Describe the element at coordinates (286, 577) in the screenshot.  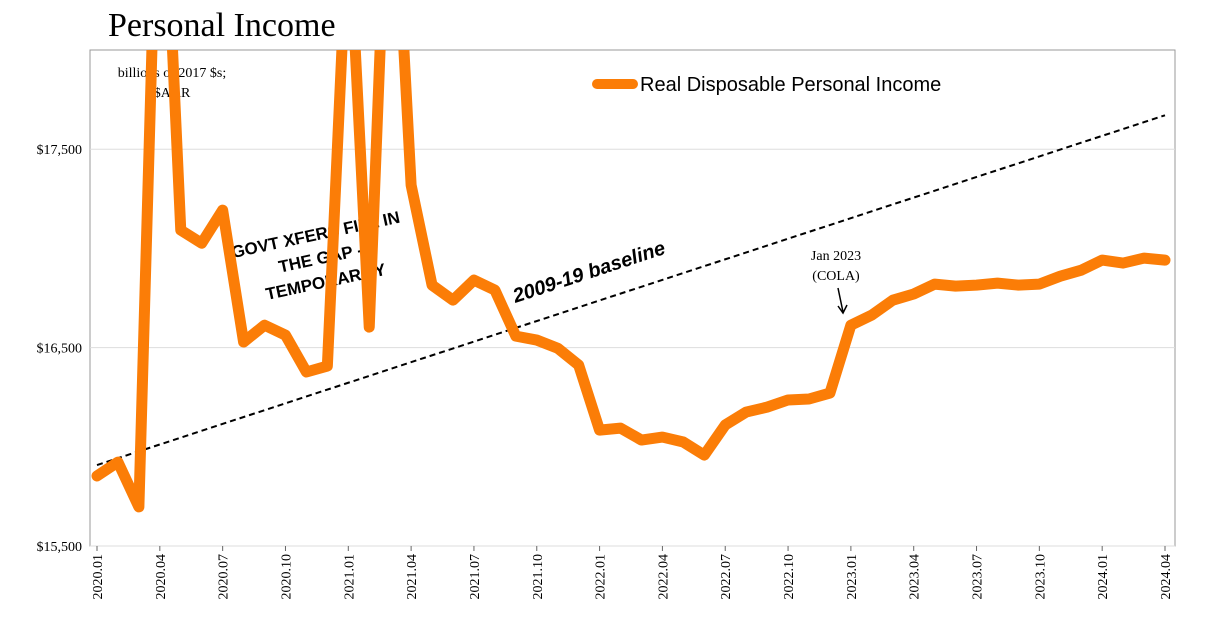
I see `x-tick-label: 2020.10` at that location.